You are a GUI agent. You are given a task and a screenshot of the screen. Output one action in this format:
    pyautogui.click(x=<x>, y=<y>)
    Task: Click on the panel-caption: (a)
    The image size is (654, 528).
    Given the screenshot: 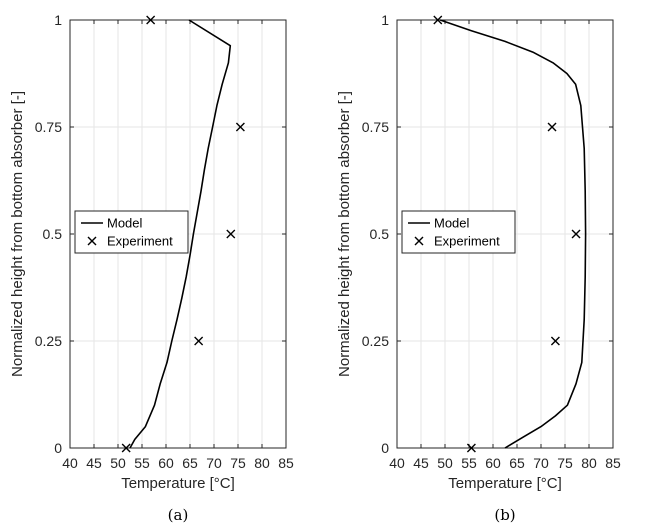 What is the action you would take?
    pyautogui.click(x=178, y=515)
    